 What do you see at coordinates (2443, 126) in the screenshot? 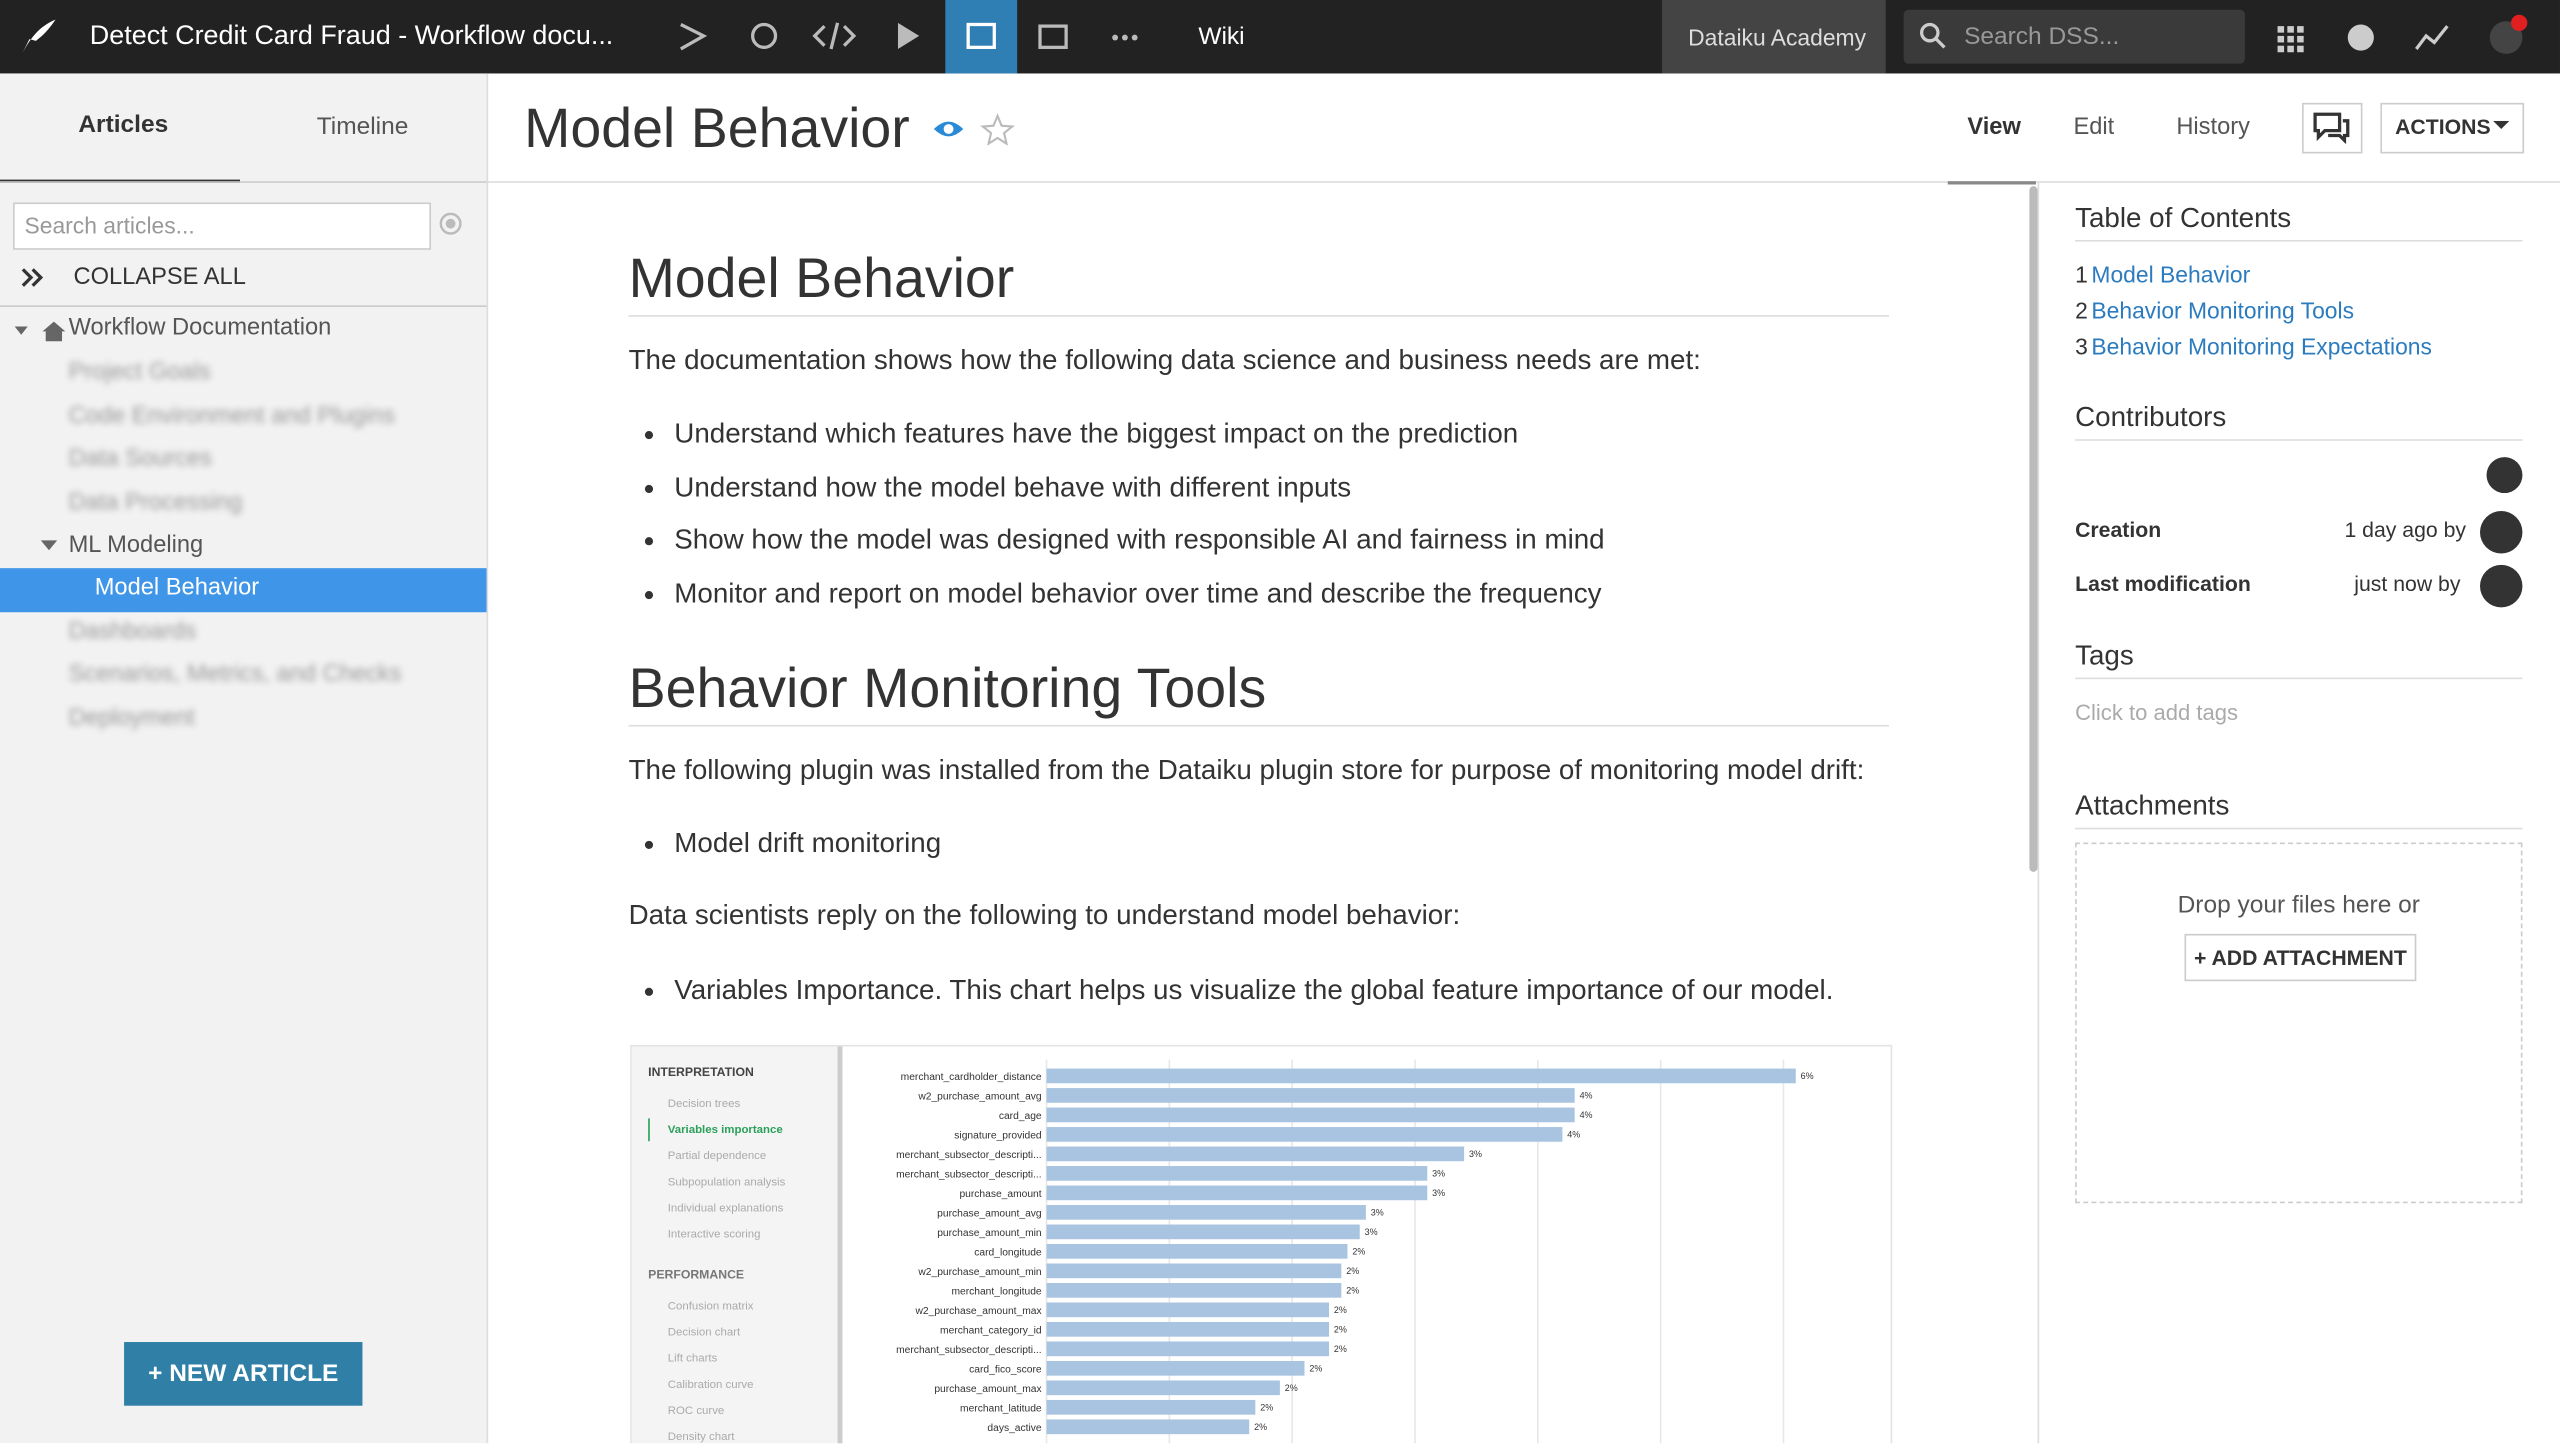
I see `actions-label: ACTIONS` at bounding box center [2443, 126].